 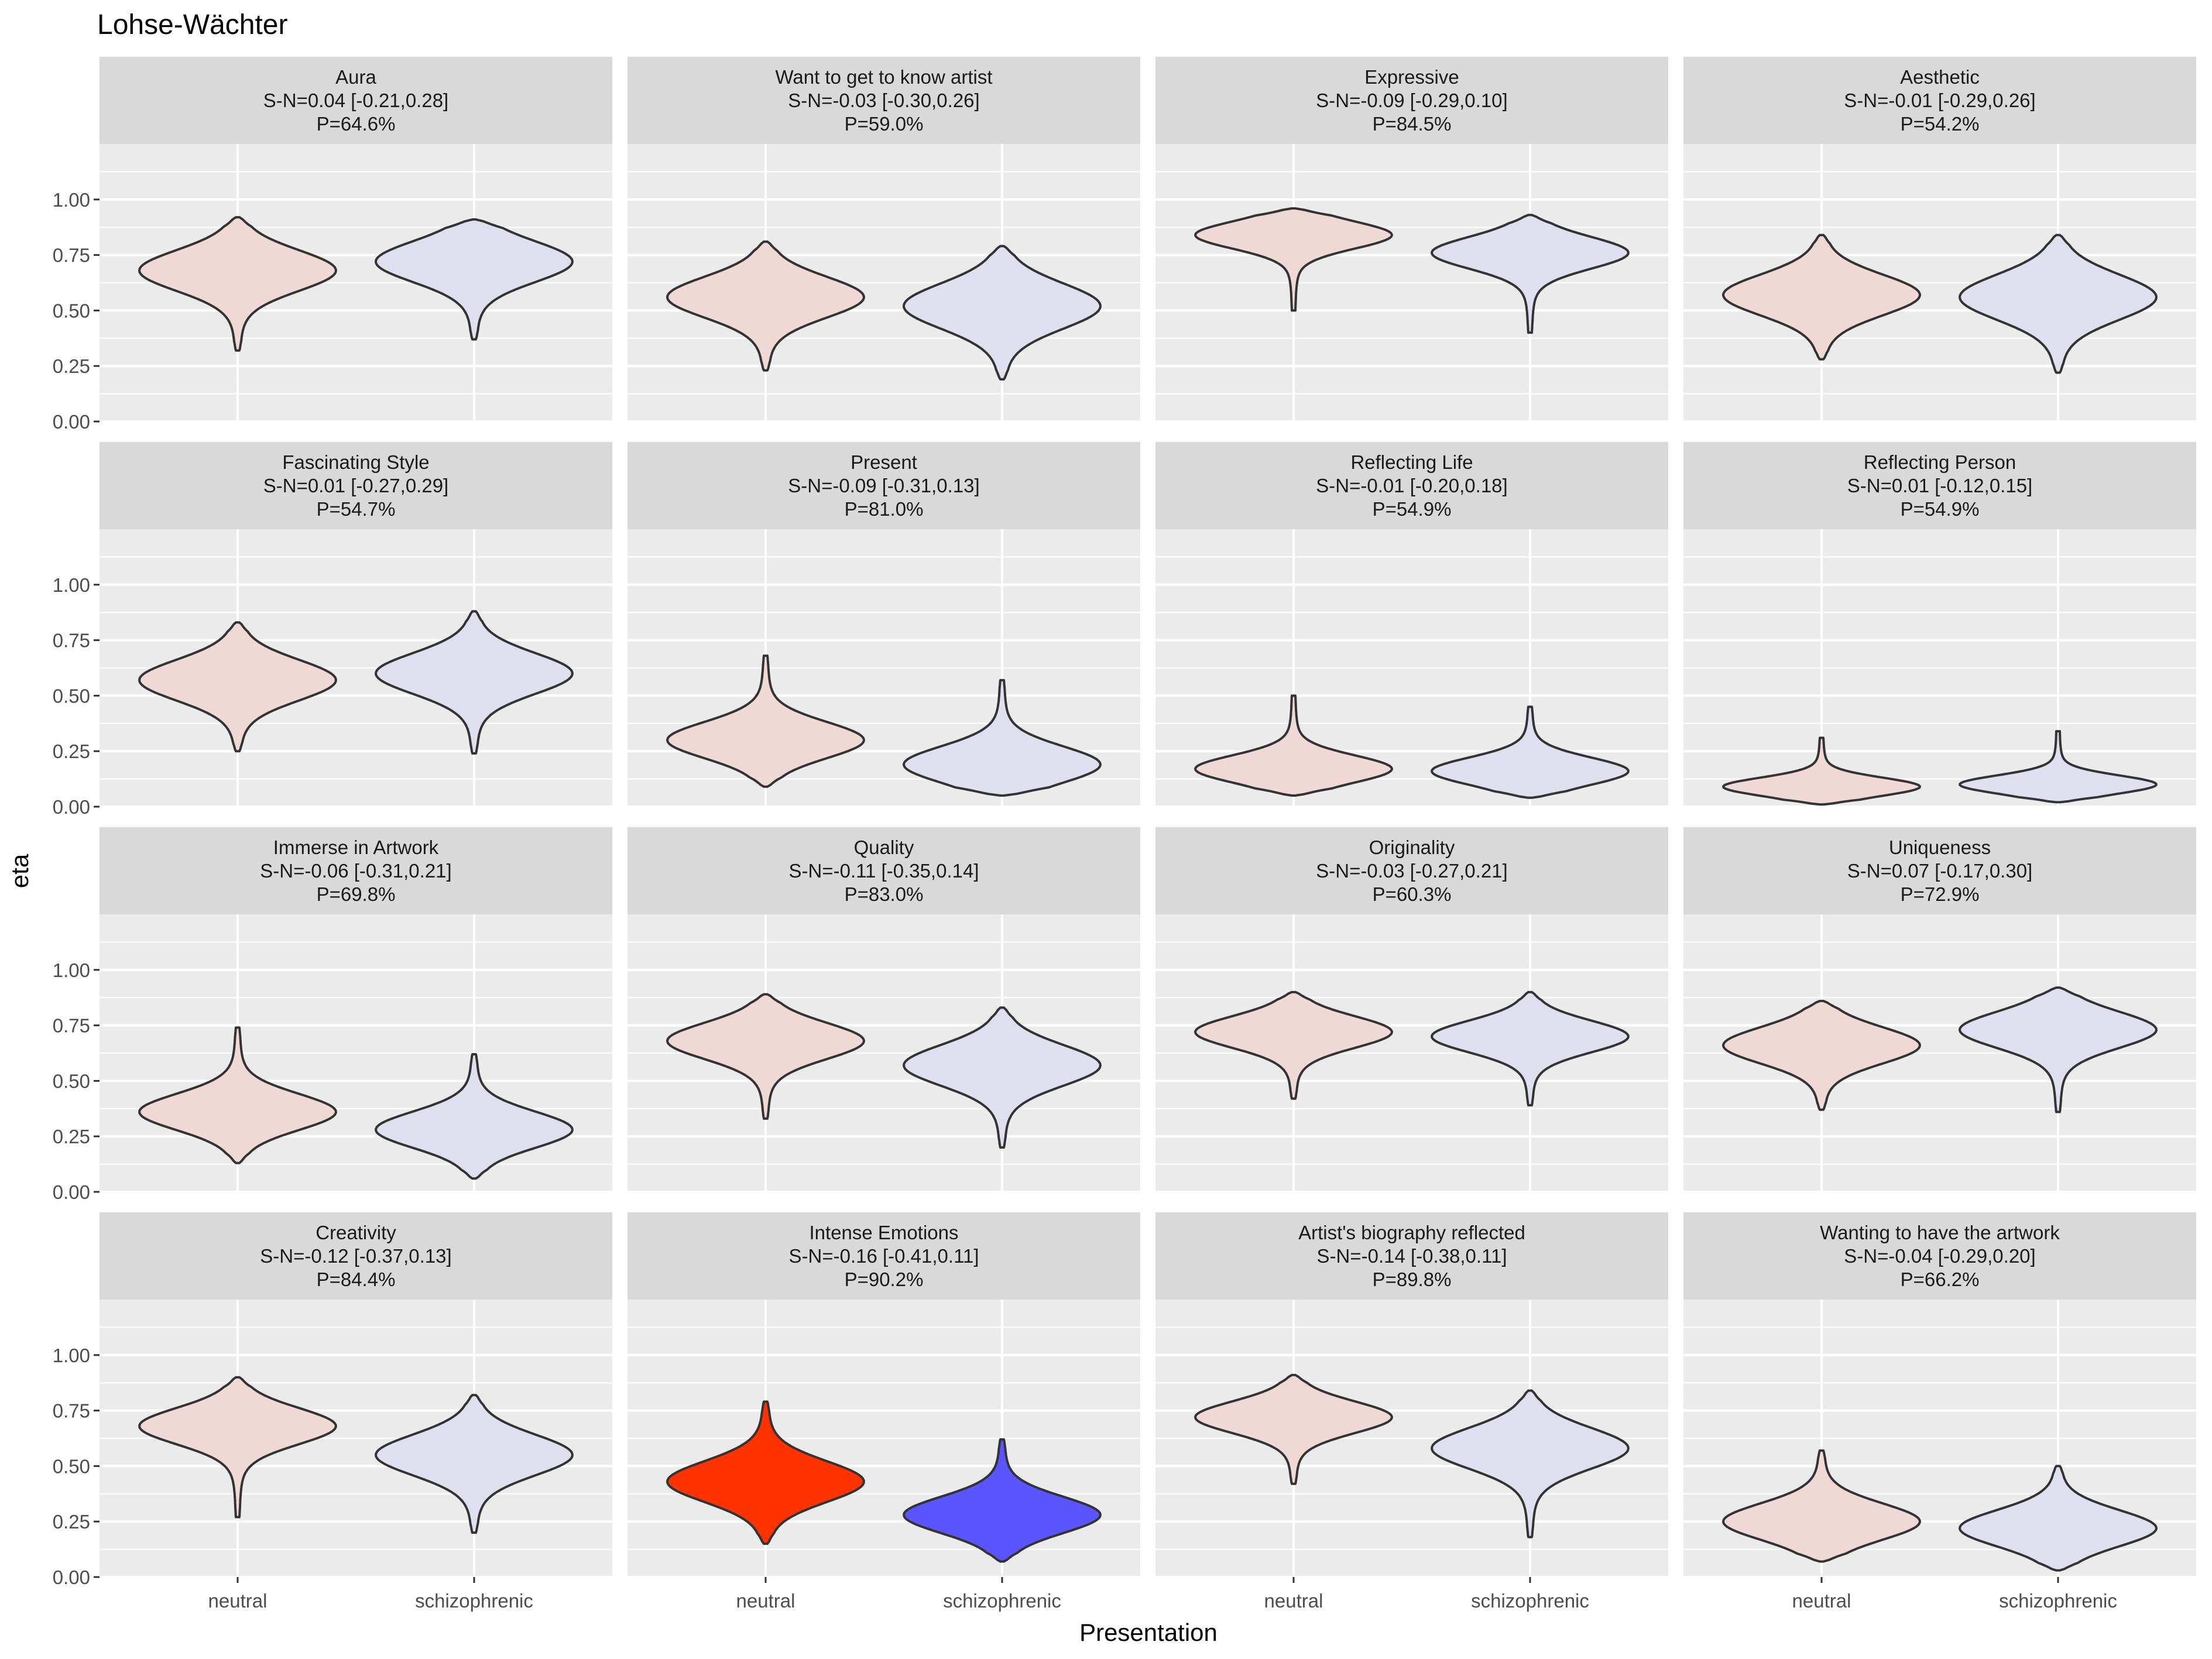 I want to click on facet-title: Aura, so click(x=355, y=77).